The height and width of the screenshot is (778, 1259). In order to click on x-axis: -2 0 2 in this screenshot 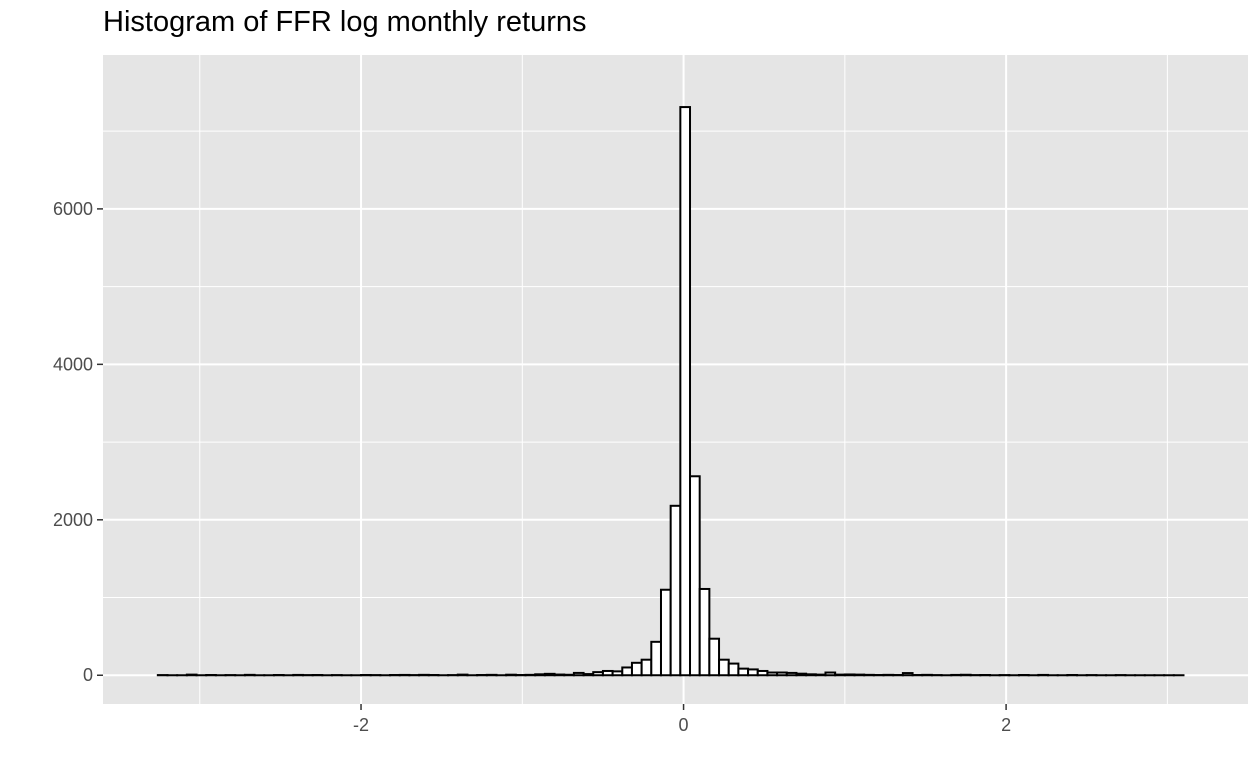, I will do `click(682, 719)`.